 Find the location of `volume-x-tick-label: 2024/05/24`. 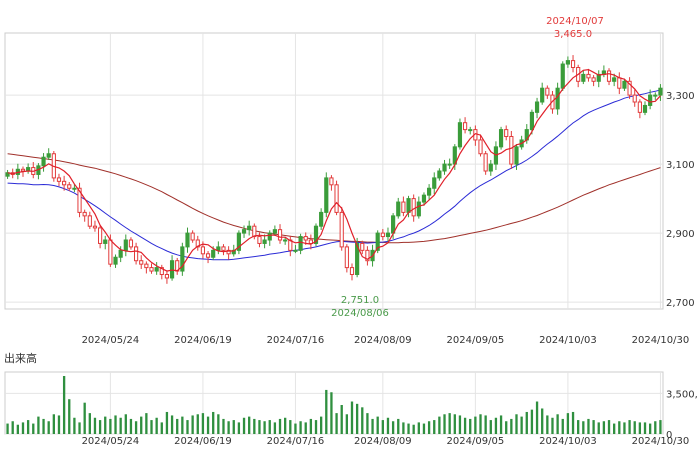

volume-x-tick-label: 2024/05/24 is located at coordinates (111, 441).